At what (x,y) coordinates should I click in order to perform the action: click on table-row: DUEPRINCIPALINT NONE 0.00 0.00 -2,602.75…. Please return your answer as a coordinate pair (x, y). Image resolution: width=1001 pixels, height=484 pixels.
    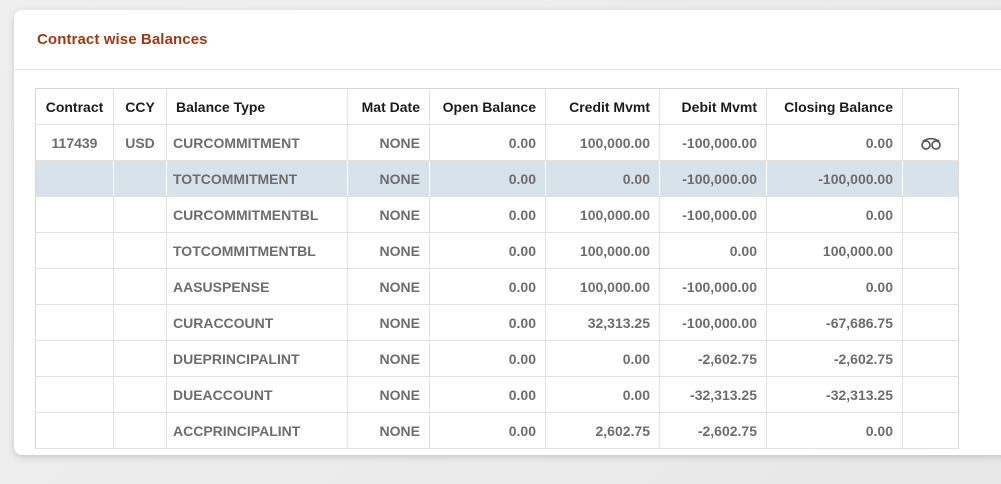
    Looking at the image, I should click on (497, 358).